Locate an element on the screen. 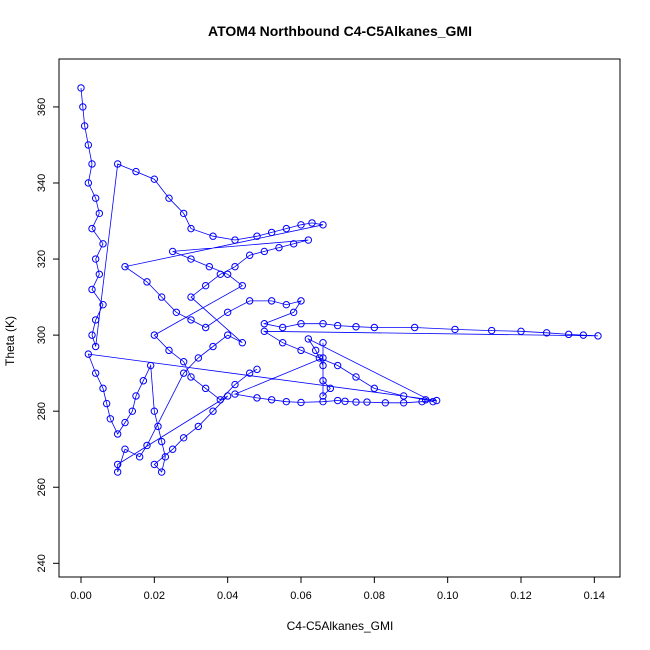 The height and width of the screenshot is (650, 650). chart-title: ATOM4 Northbound C4-C5Alkanes_GMI is located at coordinates (340, 31).